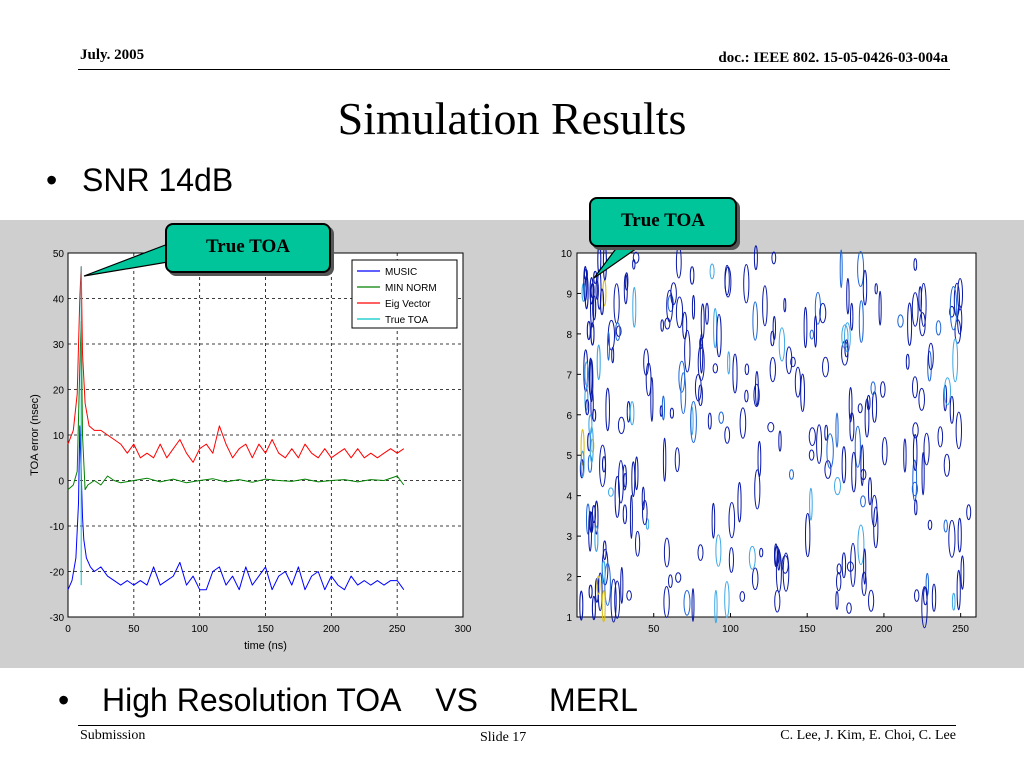  What do you see at coordinates (512, 118) in the screenshot?
I see `slide-title: Simulation Results` at bounding box center [512, 118].